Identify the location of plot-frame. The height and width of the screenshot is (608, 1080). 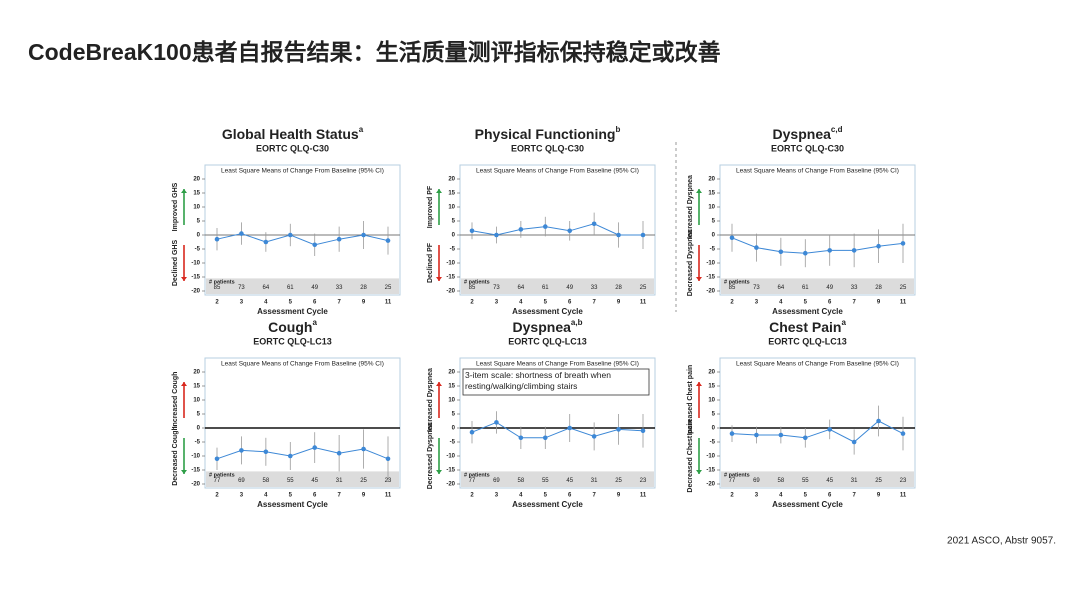
(817, 230).